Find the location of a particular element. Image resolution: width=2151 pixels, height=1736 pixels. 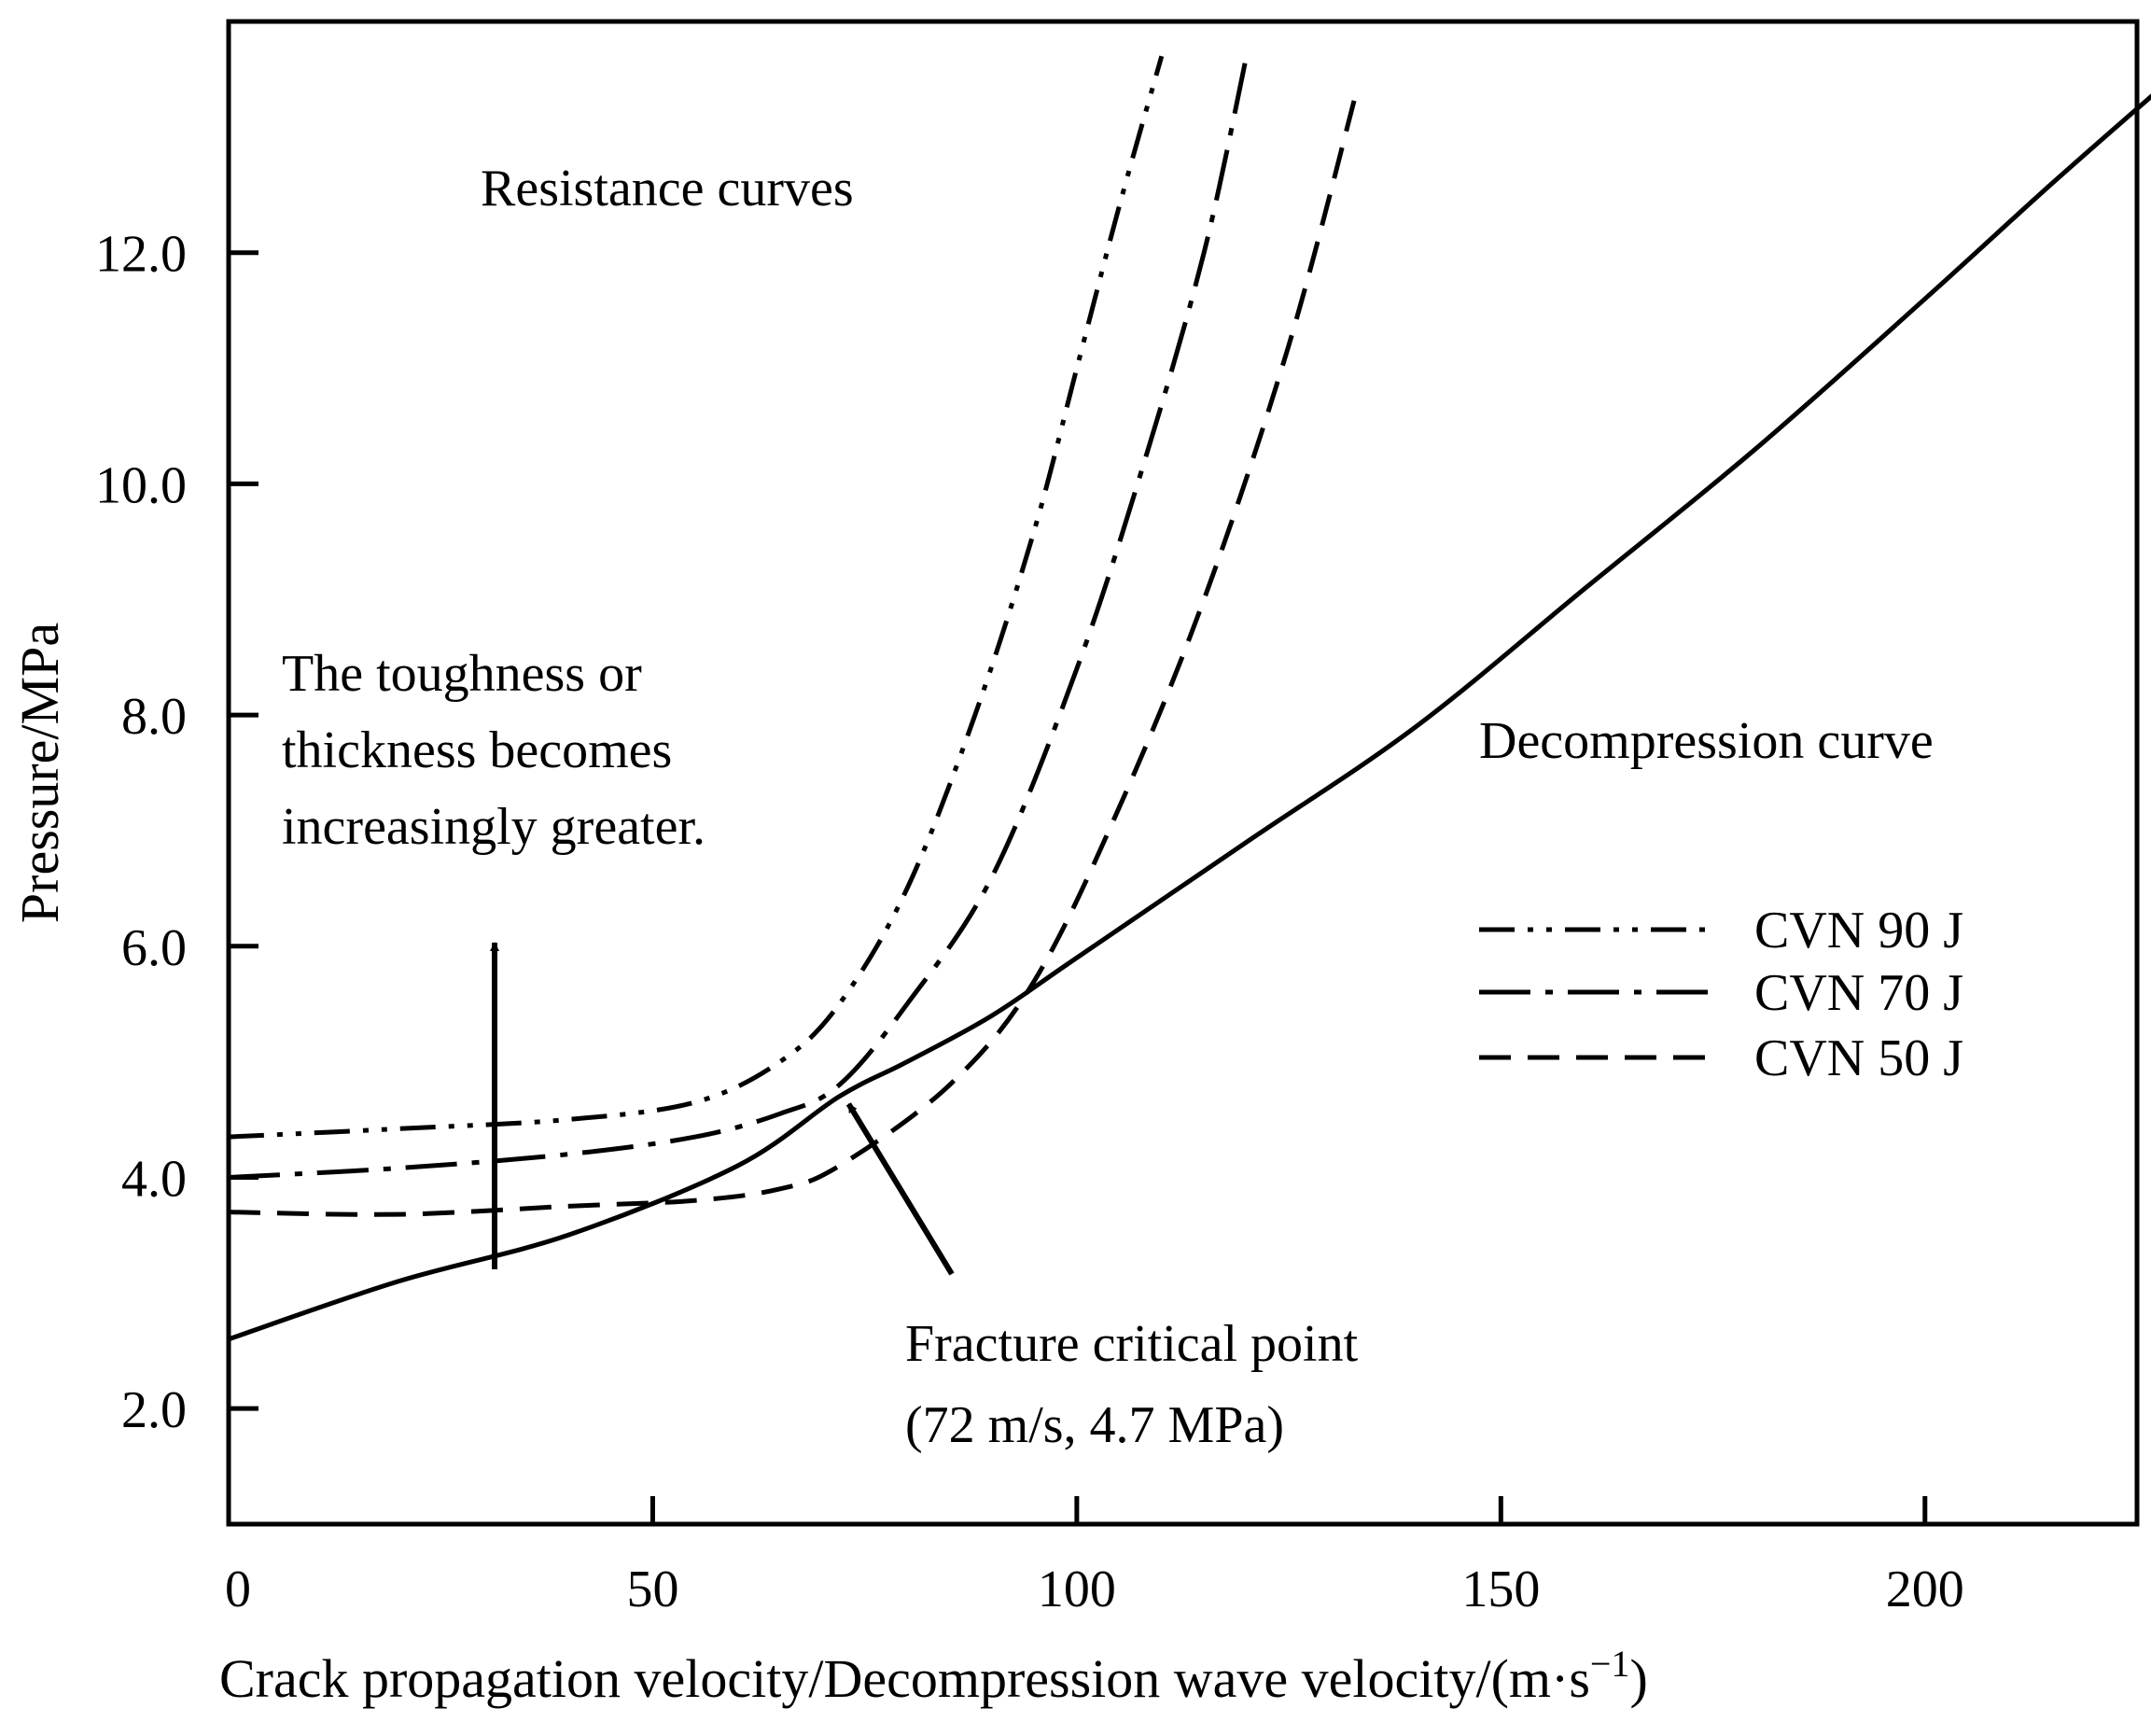

x-axis-ticks: 0 50 100 150 200 is located at coordinates (1094, 1557).